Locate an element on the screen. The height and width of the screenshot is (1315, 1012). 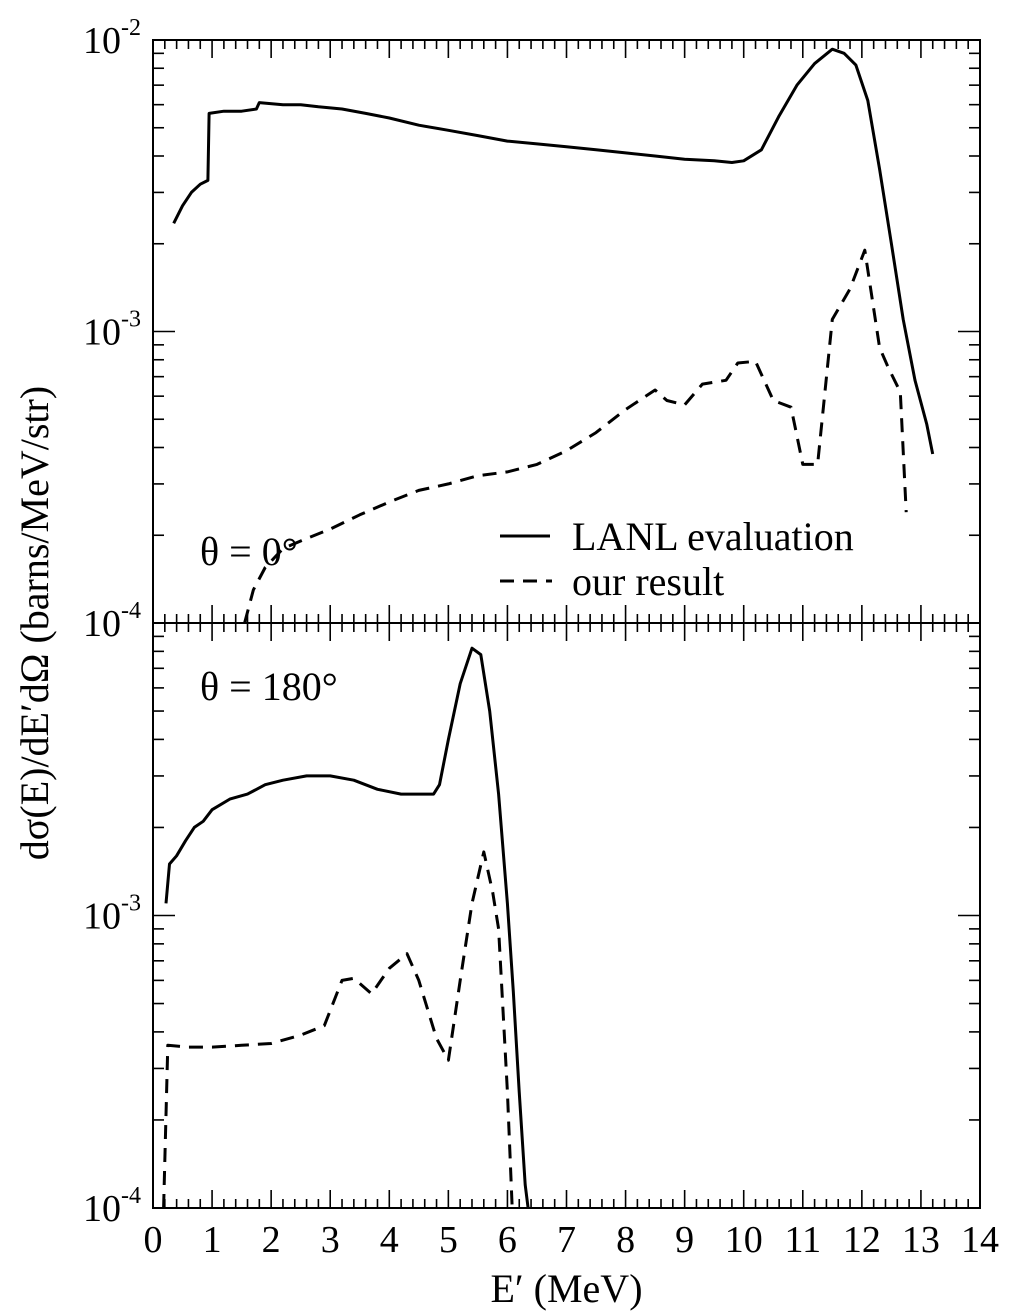
x-tick-label: 6 is located at coordinates (507, 1240).